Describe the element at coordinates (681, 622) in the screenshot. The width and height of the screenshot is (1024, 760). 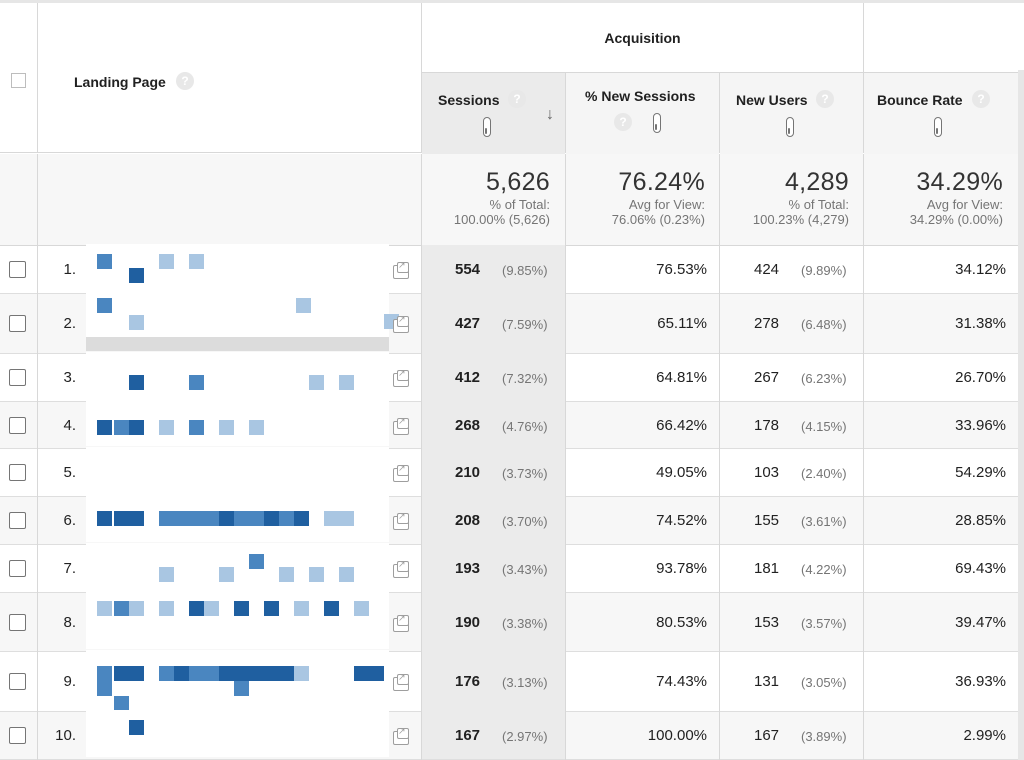
I see `new-sessions-value: 80.53%` at that location.